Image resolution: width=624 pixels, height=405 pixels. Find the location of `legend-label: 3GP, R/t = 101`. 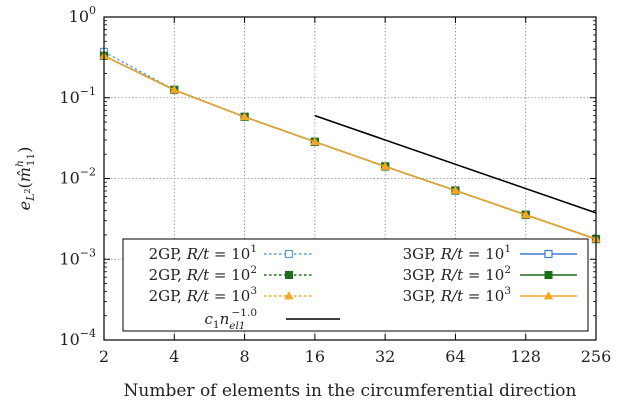

legend-label: 3GP, R/t = 101 is located at coordinates (457, 253).